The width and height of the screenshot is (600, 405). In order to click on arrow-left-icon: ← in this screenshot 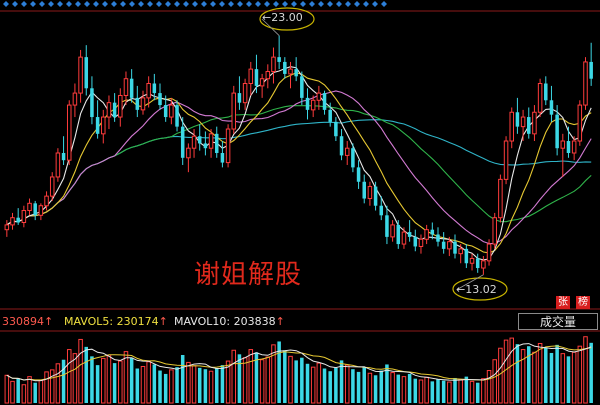, I will do `click(267, 17)`.